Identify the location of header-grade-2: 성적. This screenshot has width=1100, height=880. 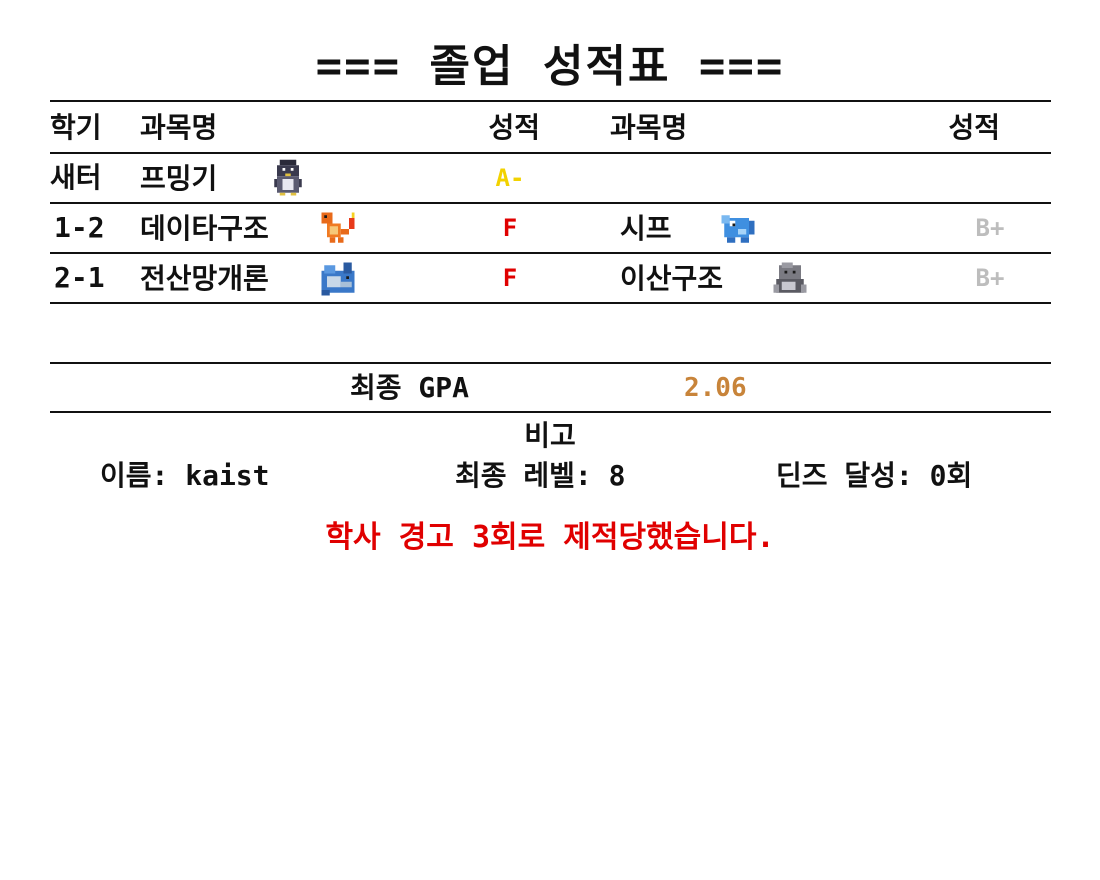
(974, 127).